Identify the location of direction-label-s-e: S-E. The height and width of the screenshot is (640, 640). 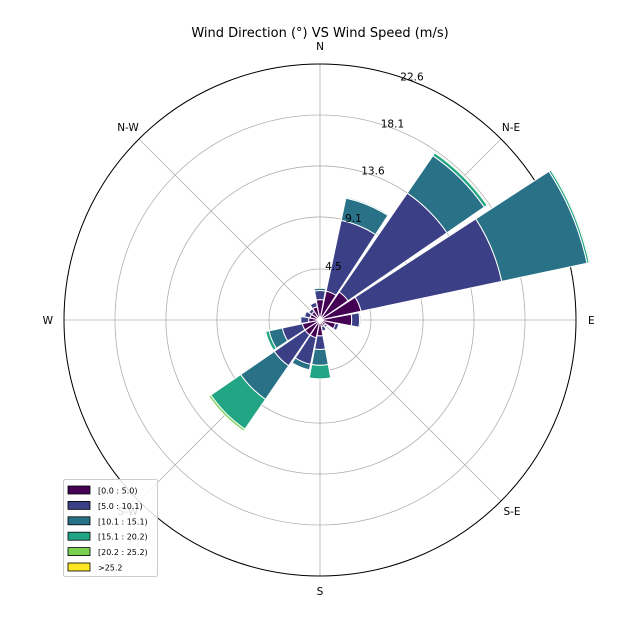
(511, 512).